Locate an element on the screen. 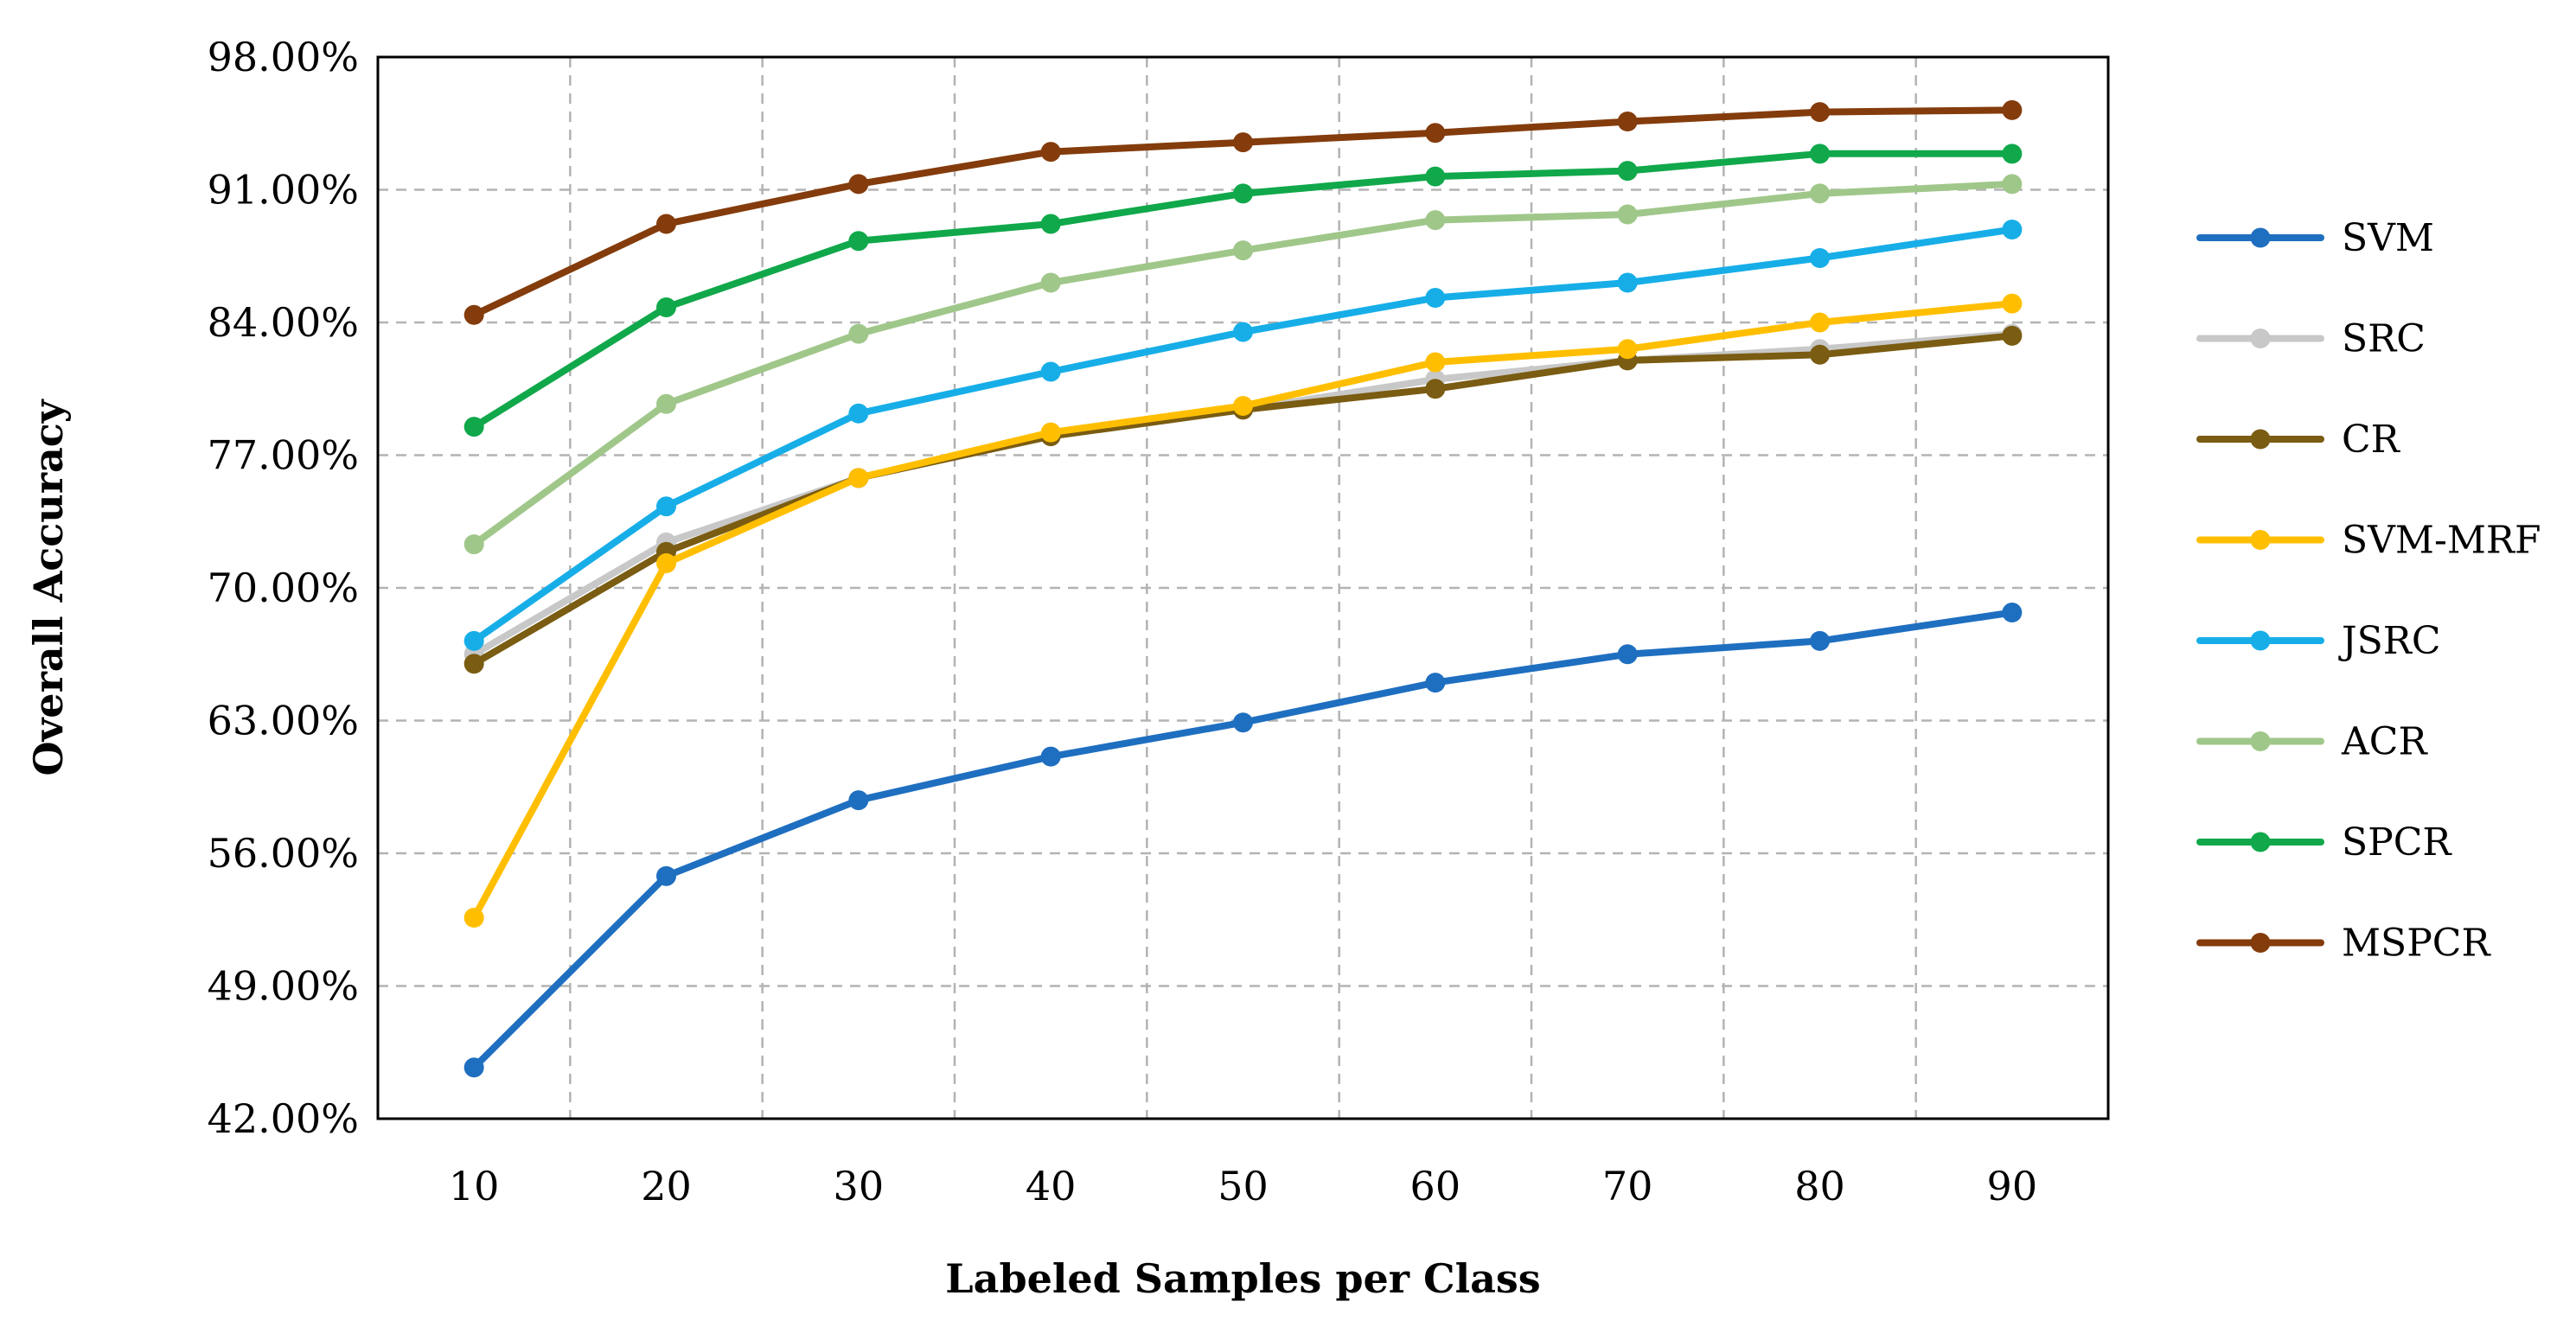  legend-label: SPCR is located at coordinates (2397, 842).